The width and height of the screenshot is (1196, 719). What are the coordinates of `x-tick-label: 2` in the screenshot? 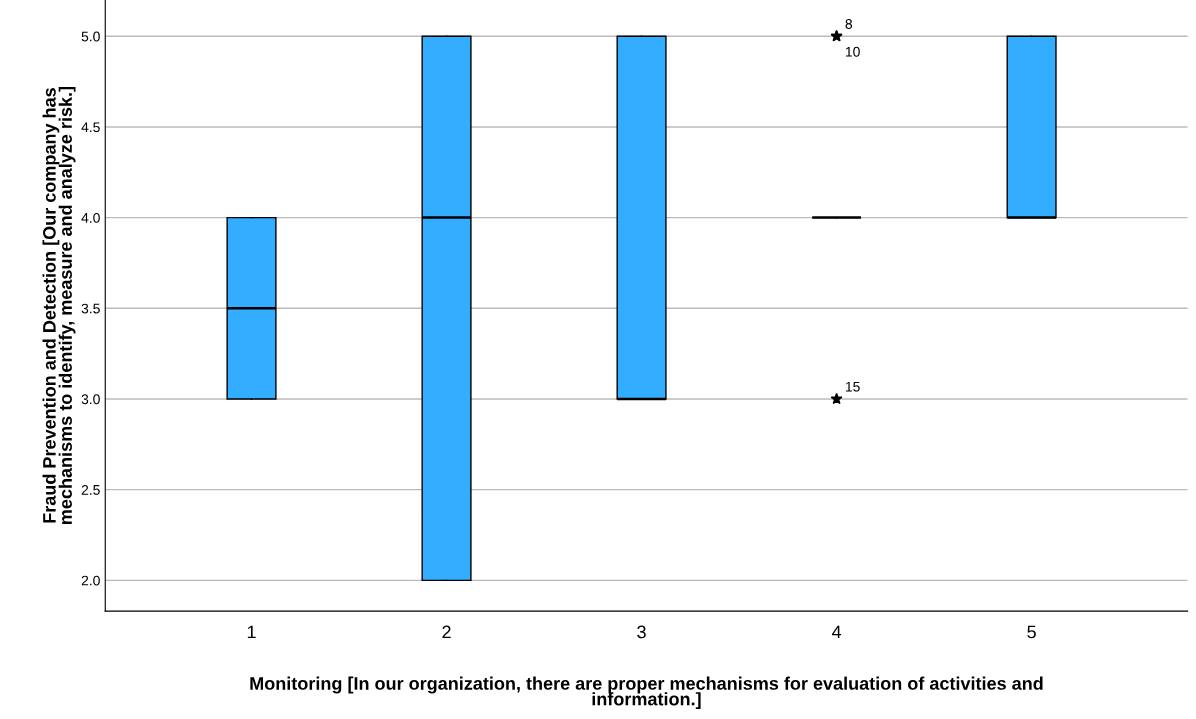 It's located at (446, 632).